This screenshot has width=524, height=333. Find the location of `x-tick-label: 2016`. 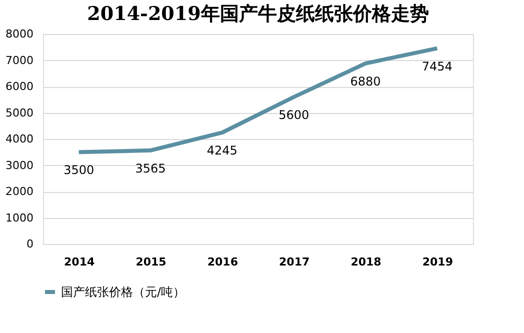

x-tick-label: 2016 is located at coordinates (222, 262).